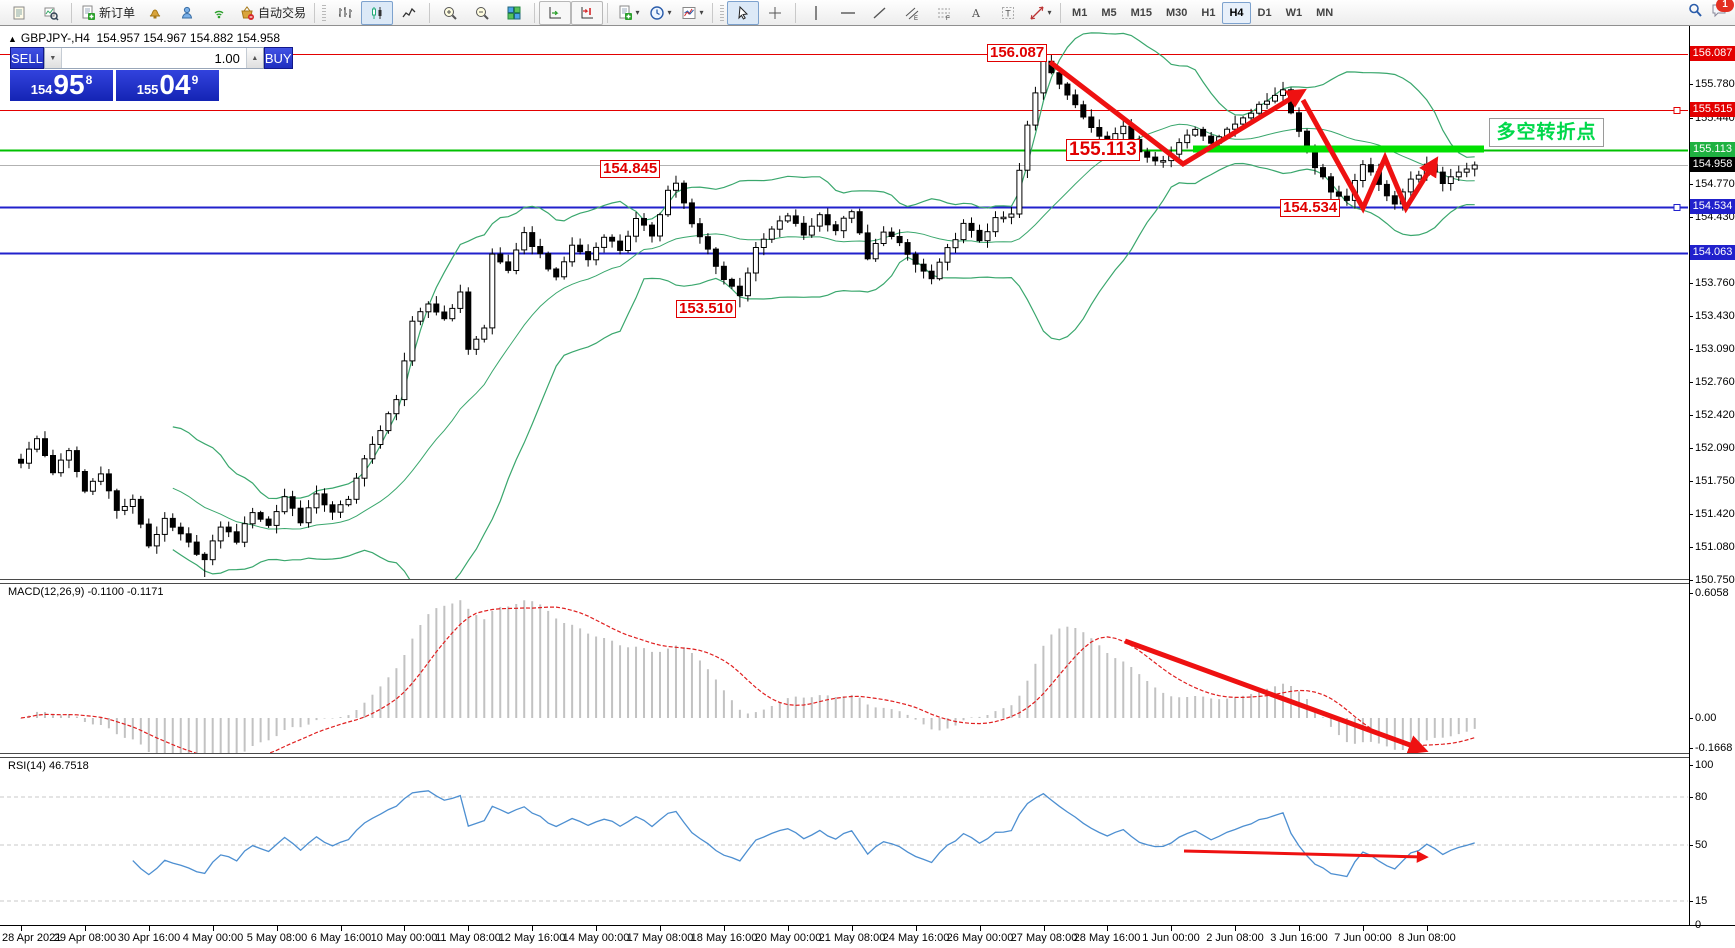 The height and width of the screenshot is (948, 1735). I want to click on textA-icon: A, so click(976, 13).